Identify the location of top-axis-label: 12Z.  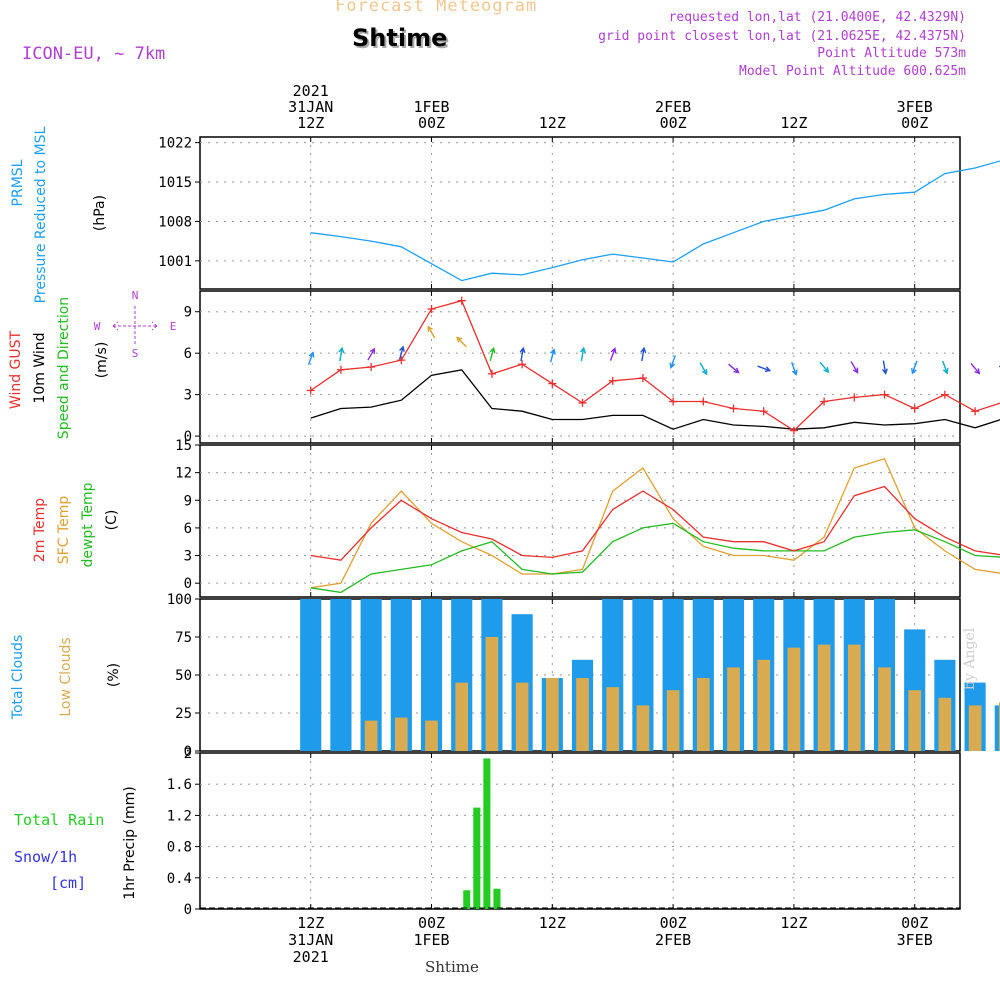
(310, 123).